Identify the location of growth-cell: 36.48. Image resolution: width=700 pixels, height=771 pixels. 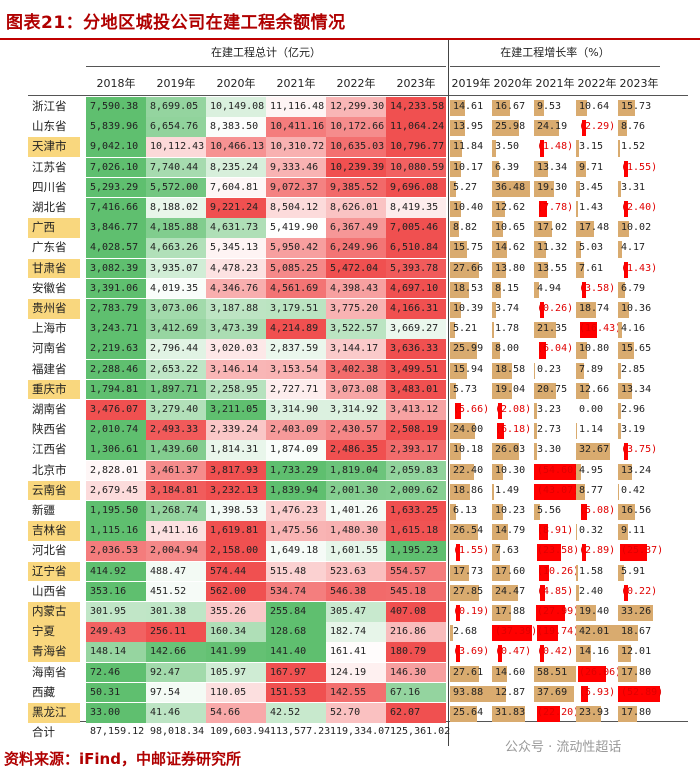
(513, 188).